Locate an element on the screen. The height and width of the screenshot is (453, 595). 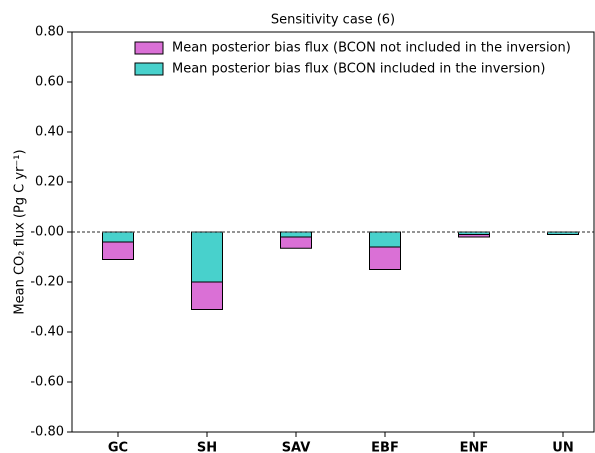
y-axis-label: Mean CO₂ flux (Pg C yr⁻¹) is located at coordinates (20, 231).